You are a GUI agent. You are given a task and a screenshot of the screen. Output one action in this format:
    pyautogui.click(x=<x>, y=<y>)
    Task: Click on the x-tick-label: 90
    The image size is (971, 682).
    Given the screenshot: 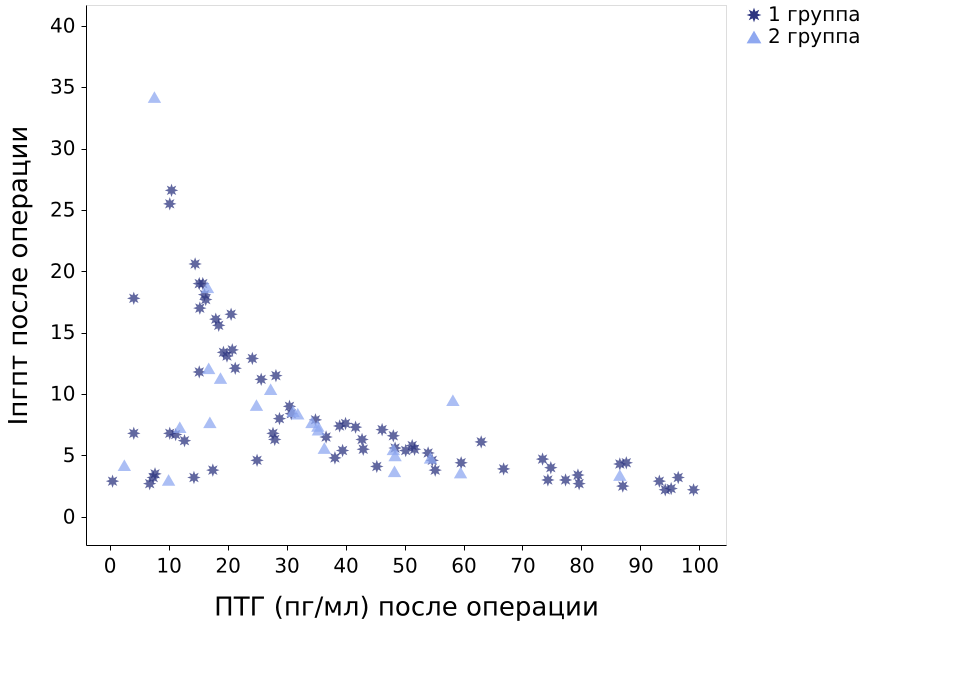 What is the action you would take?
    pyautogui.click(x=641, y=566)
    